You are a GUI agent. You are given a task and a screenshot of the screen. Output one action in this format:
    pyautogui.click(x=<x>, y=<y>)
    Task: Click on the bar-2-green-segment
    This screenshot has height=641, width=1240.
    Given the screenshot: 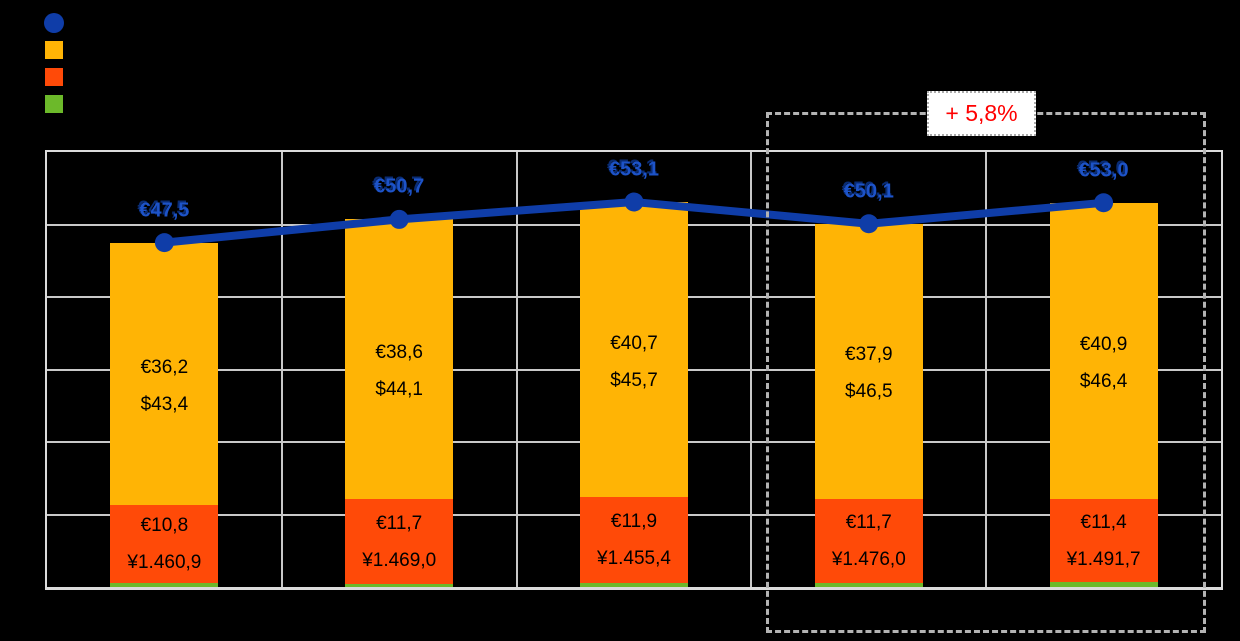 What is the action you would take?
    pyautogui.click(x=399, y=585)
    